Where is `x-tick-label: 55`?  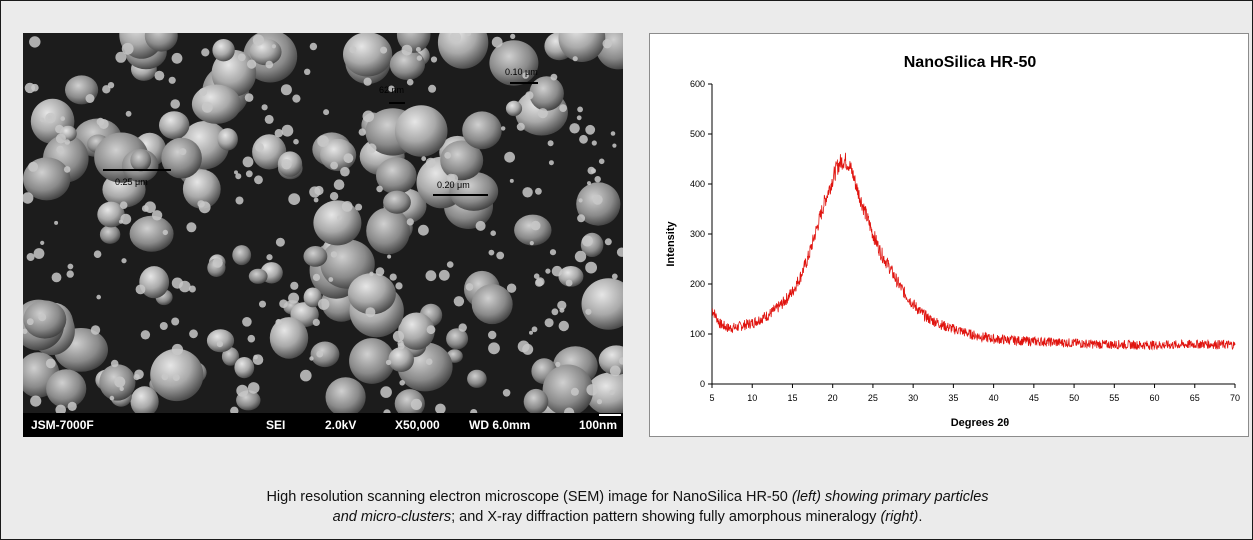 x-tick-label: 55 is located at coordinates (1114, 398).